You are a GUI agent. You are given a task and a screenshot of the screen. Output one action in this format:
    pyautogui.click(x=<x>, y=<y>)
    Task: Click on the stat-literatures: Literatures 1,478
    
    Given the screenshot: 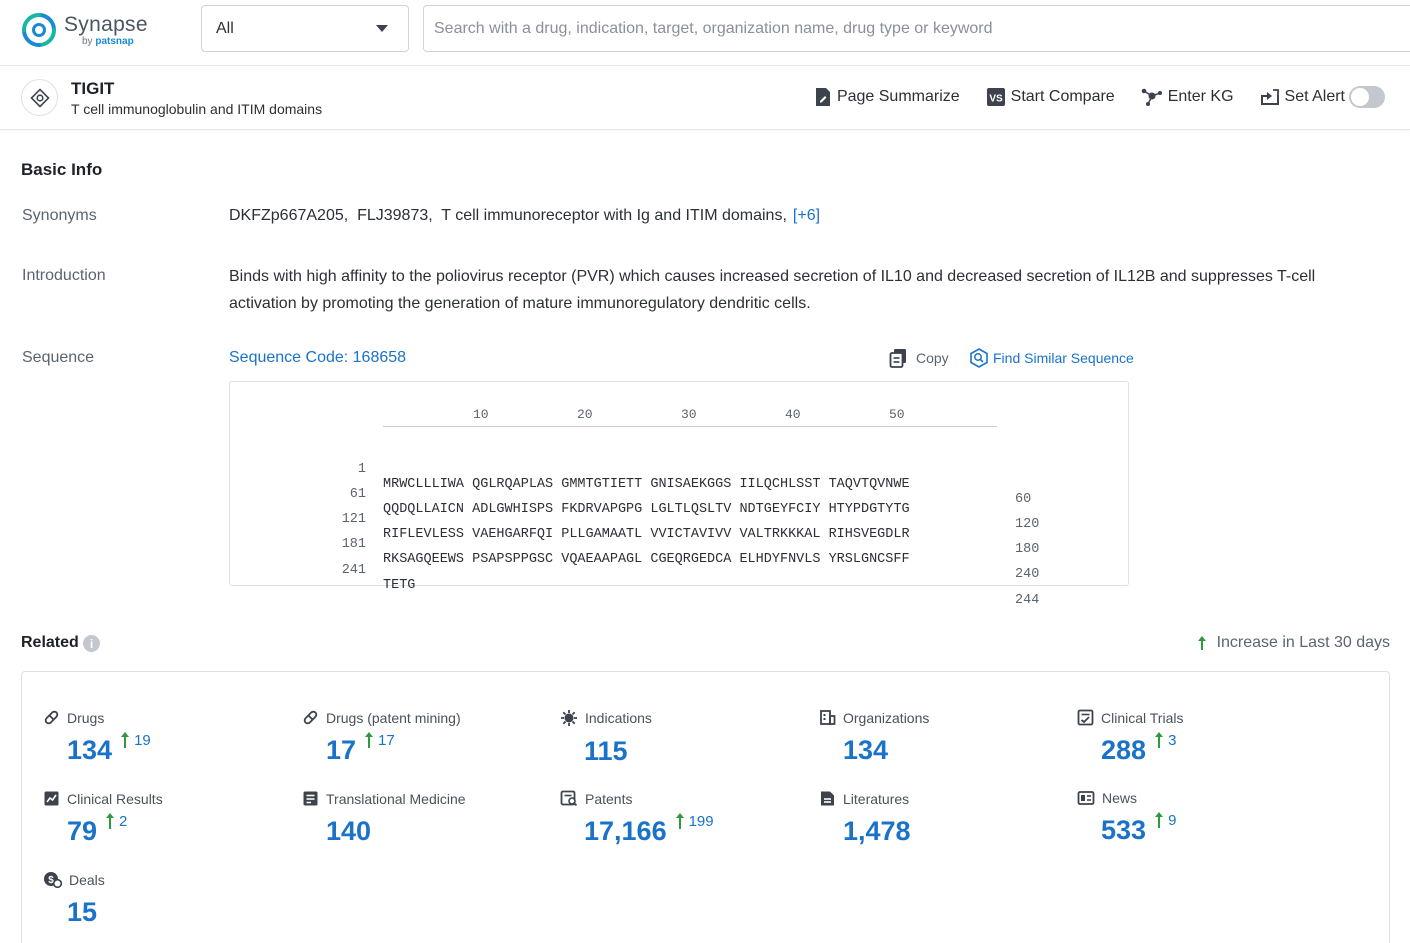 What is the action you would take?
    pyautogui.click(x=939, y=825)
    